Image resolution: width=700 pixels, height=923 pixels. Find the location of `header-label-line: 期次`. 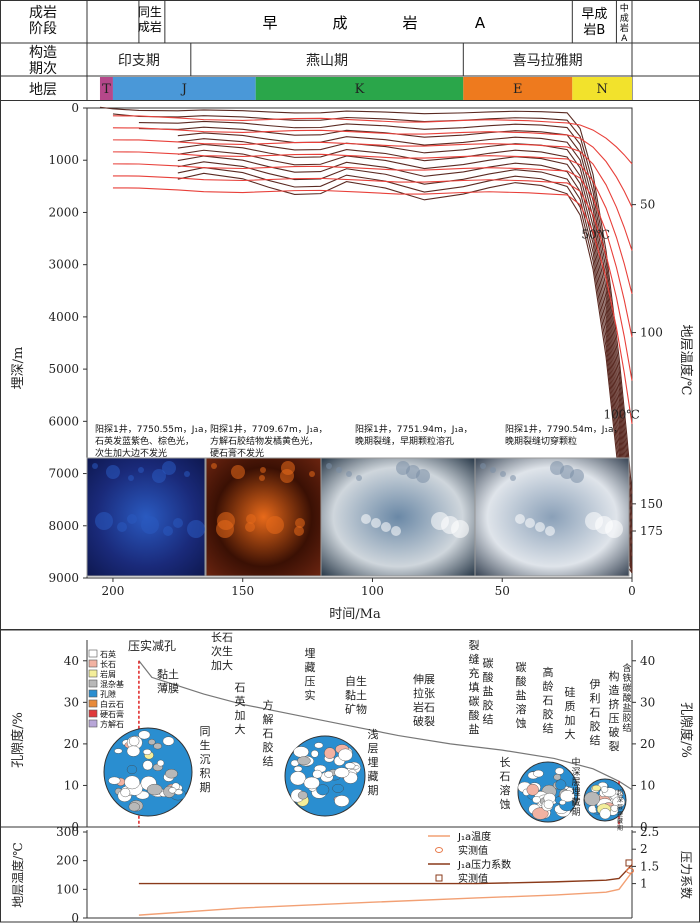

header-label-line: 期次 is located at coordinates (43, 69).